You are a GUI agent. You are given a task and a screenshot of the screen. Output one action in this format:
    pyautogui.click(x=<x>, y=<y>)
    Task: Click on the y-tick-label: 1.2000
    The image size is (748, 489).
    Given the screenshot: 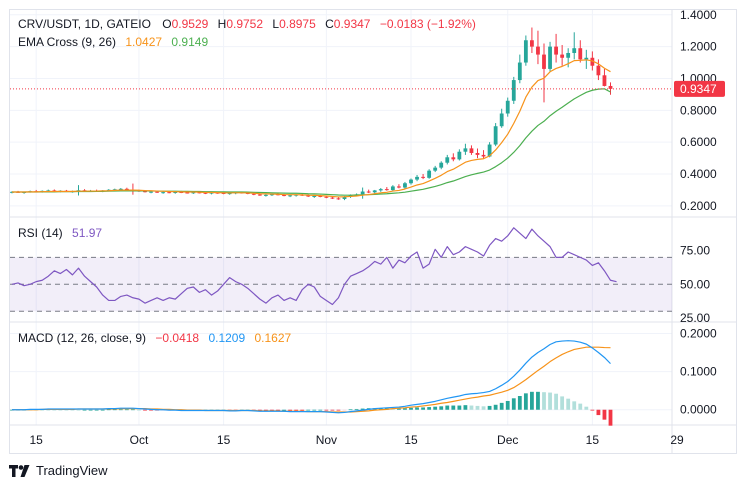 What is the action you would take?
    pyautogui.click(x=698, y=47)
    